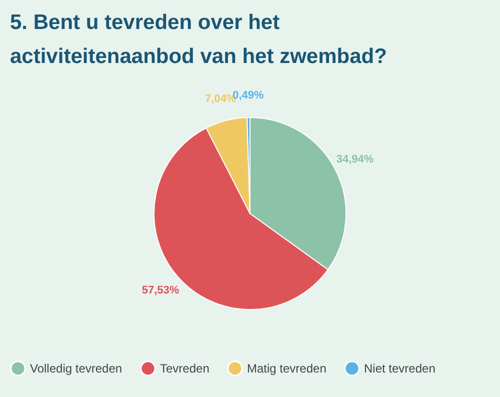 This screenshot has height=397, width=500. Describe the element at coordinates (286, 368) in the screenshot. I see `legend-label: Matig tevreden` at that location.